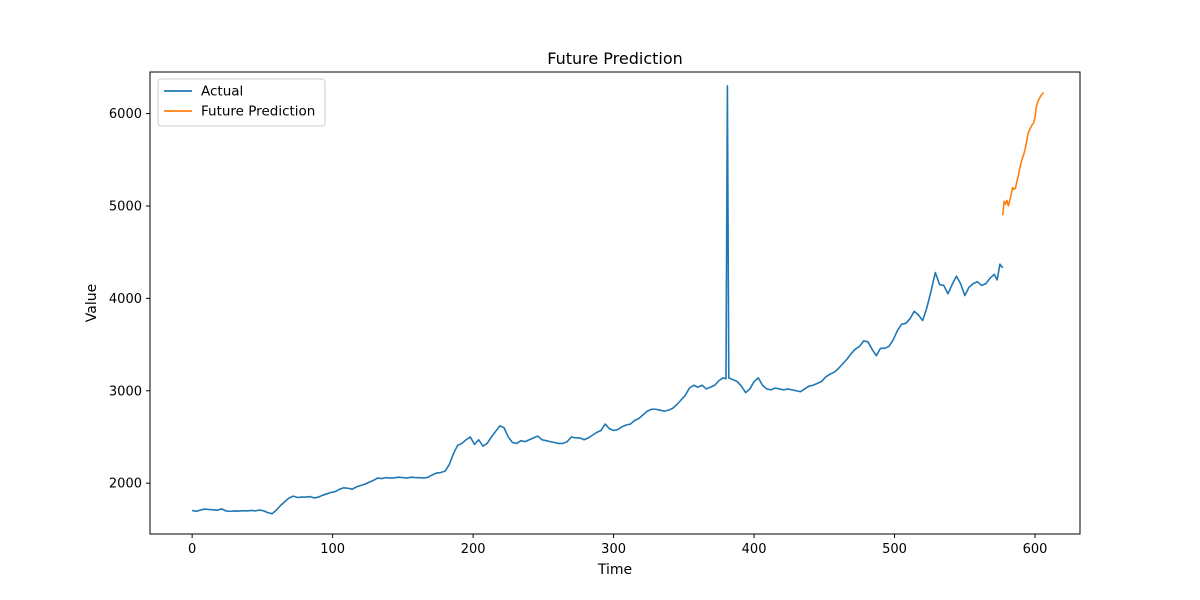  I want to click on y-tick-label: 4000, so click(125, 299).